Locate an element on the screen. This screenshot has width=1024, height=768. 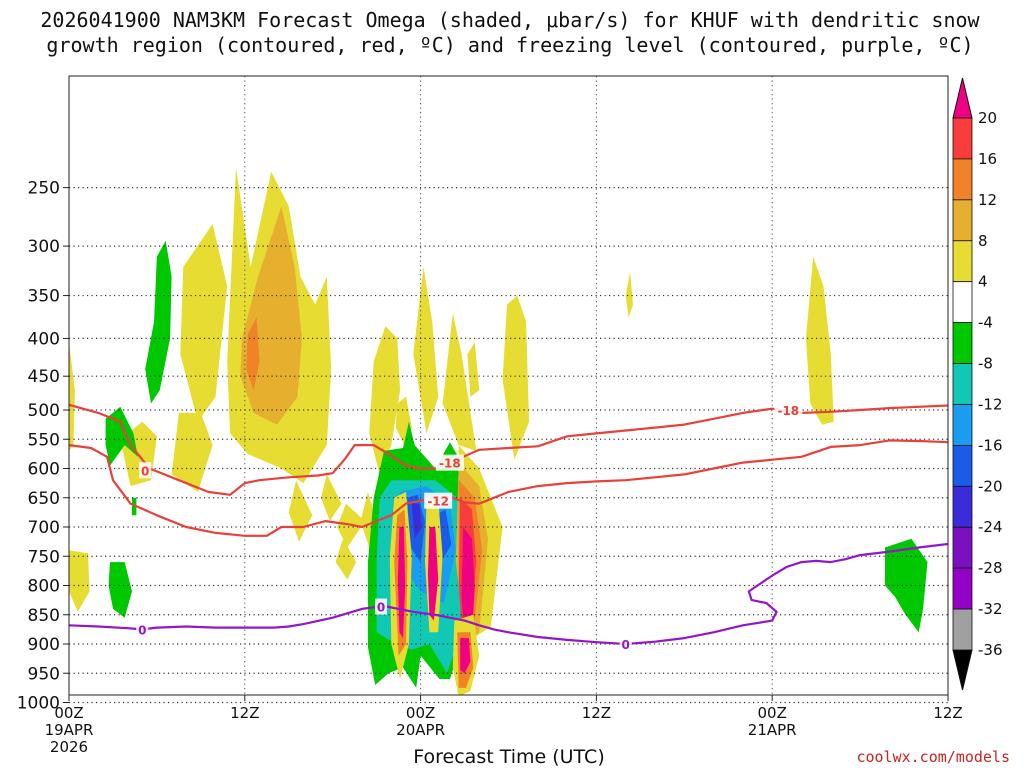
ytick-label-700: 700 is located at coordinates (44, 528).